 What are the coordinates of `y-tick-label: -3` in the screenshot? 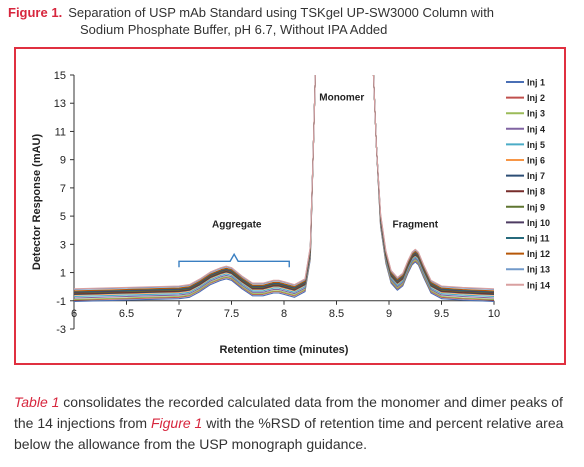 It's located at (61, 330).